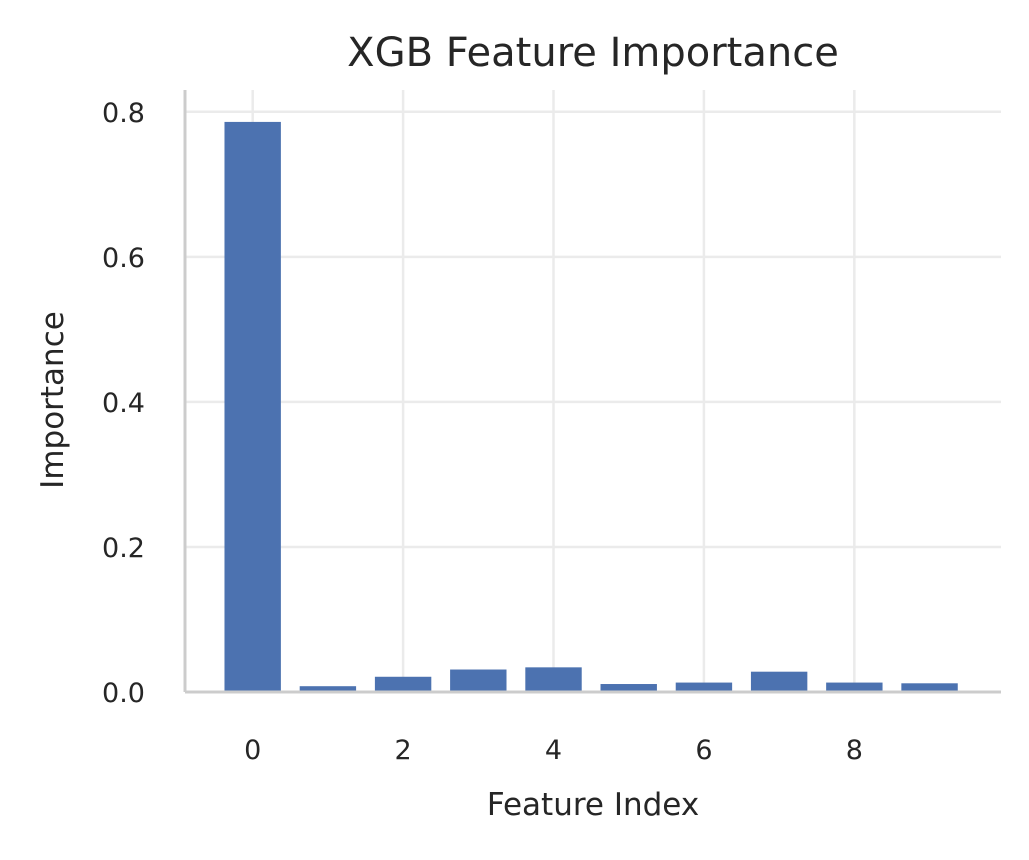 Image resolution: width=1029 pixels, height=860 pixels. I want to click on x-tick-label: 2, so click(403, 750).